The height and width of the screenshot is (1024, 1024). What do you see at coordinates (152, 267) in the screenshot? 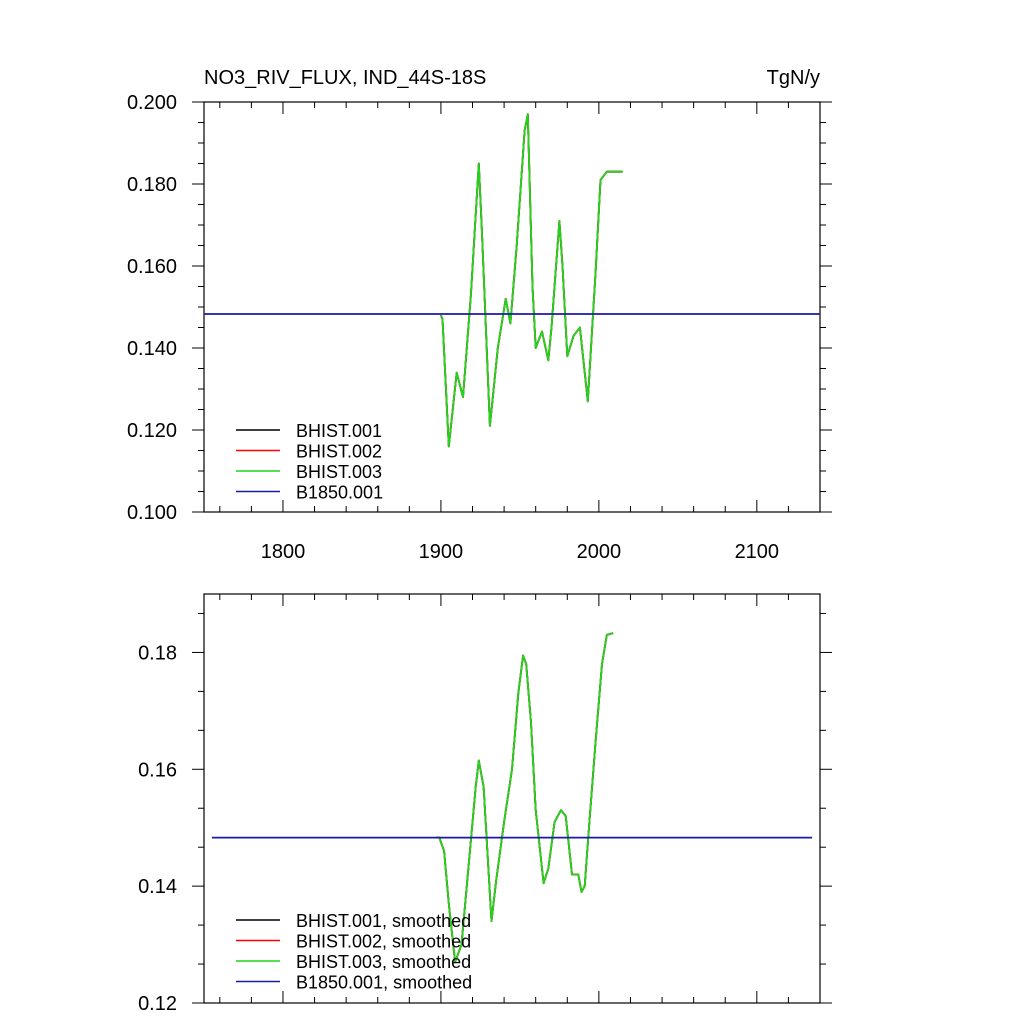
I see `y-tick-label: 0.160` at bounding box center [152, 267].